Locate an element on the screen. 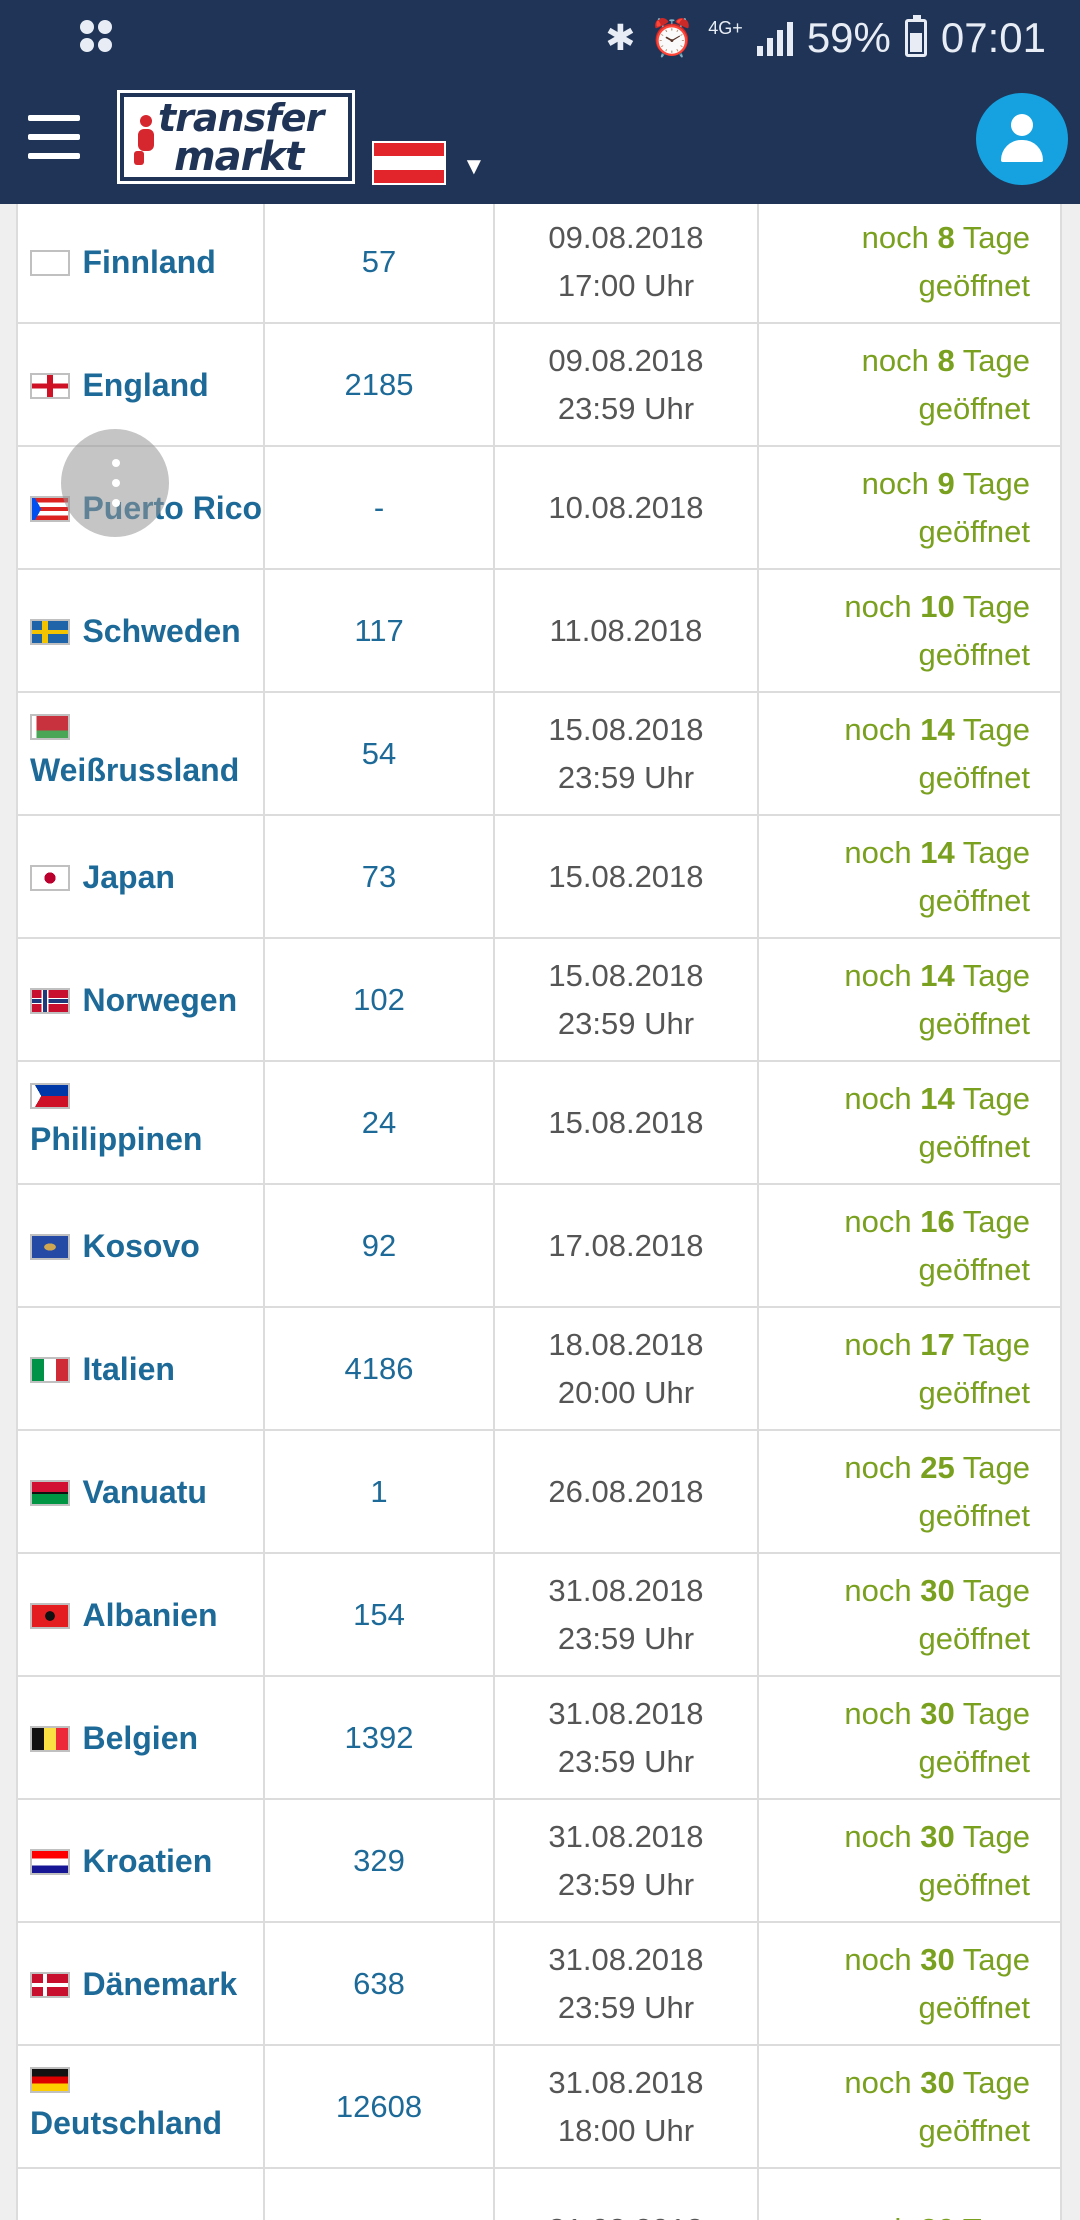 The height and width of the screenshot is (2220, 1080). transfer-count: 2185 is located at coordinates (379, 384).